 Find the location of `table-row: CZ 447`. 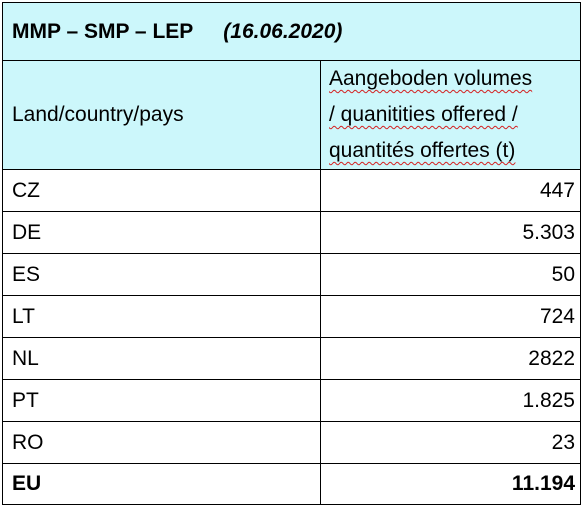

table-row: CZ 447 is located at coordinates (291, 190).